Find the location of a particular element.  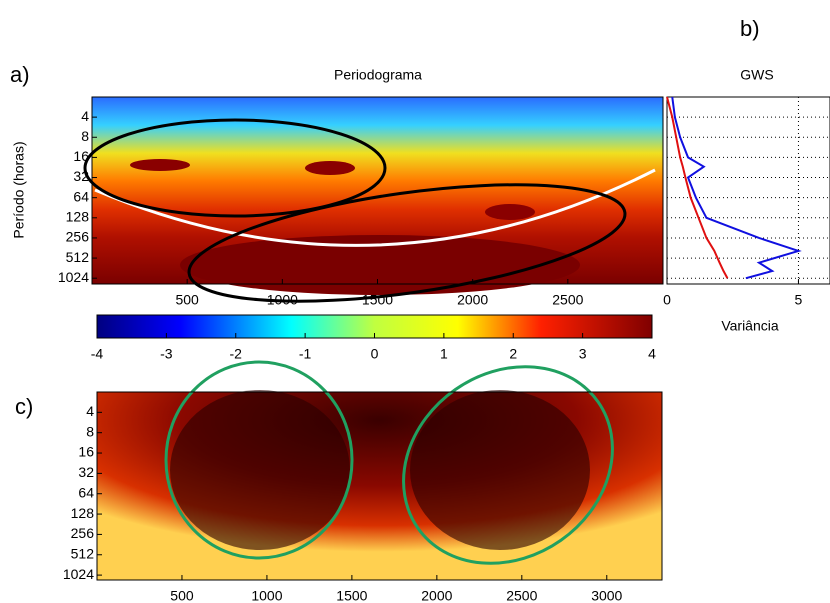

y-axis-label: Período (horas) is located at coordinates (19, 189).